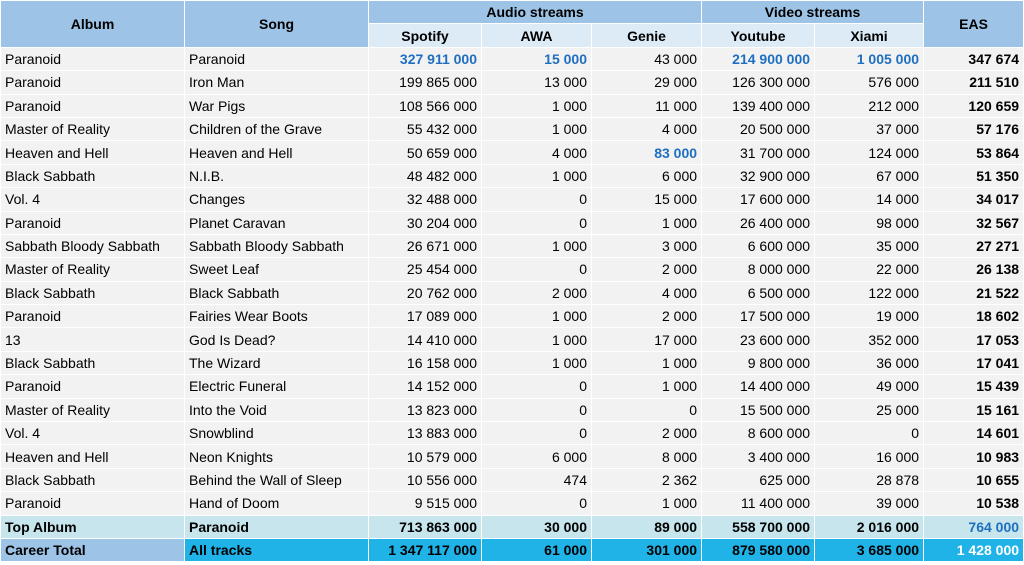  Describe the element at coordinates (869, 363) in the screenshot. I see `cell-xiami: 36 000` at that location.